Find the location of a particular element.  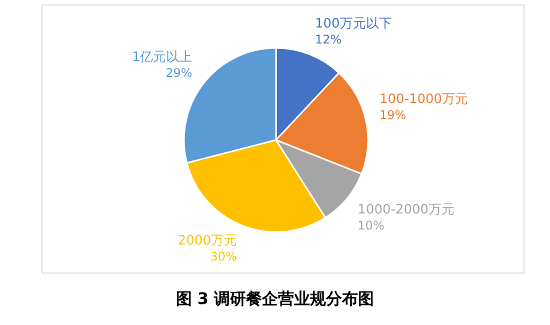

slice-label: 2000万元 is located at coordinates (207, 241).